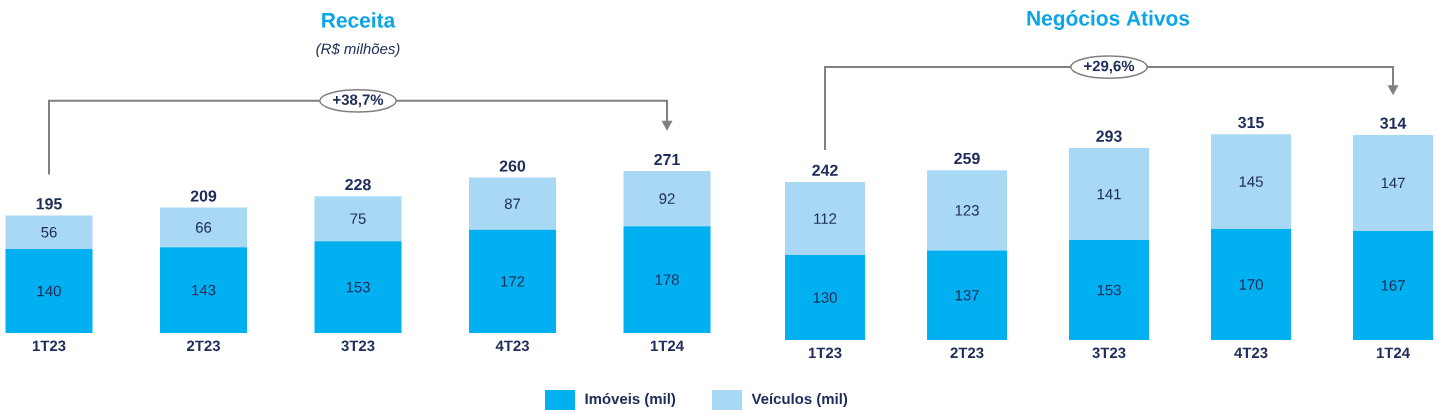 The width and height of the screenshot is (1437, 412). I want to click on data-label: 66, so click(203, 227).